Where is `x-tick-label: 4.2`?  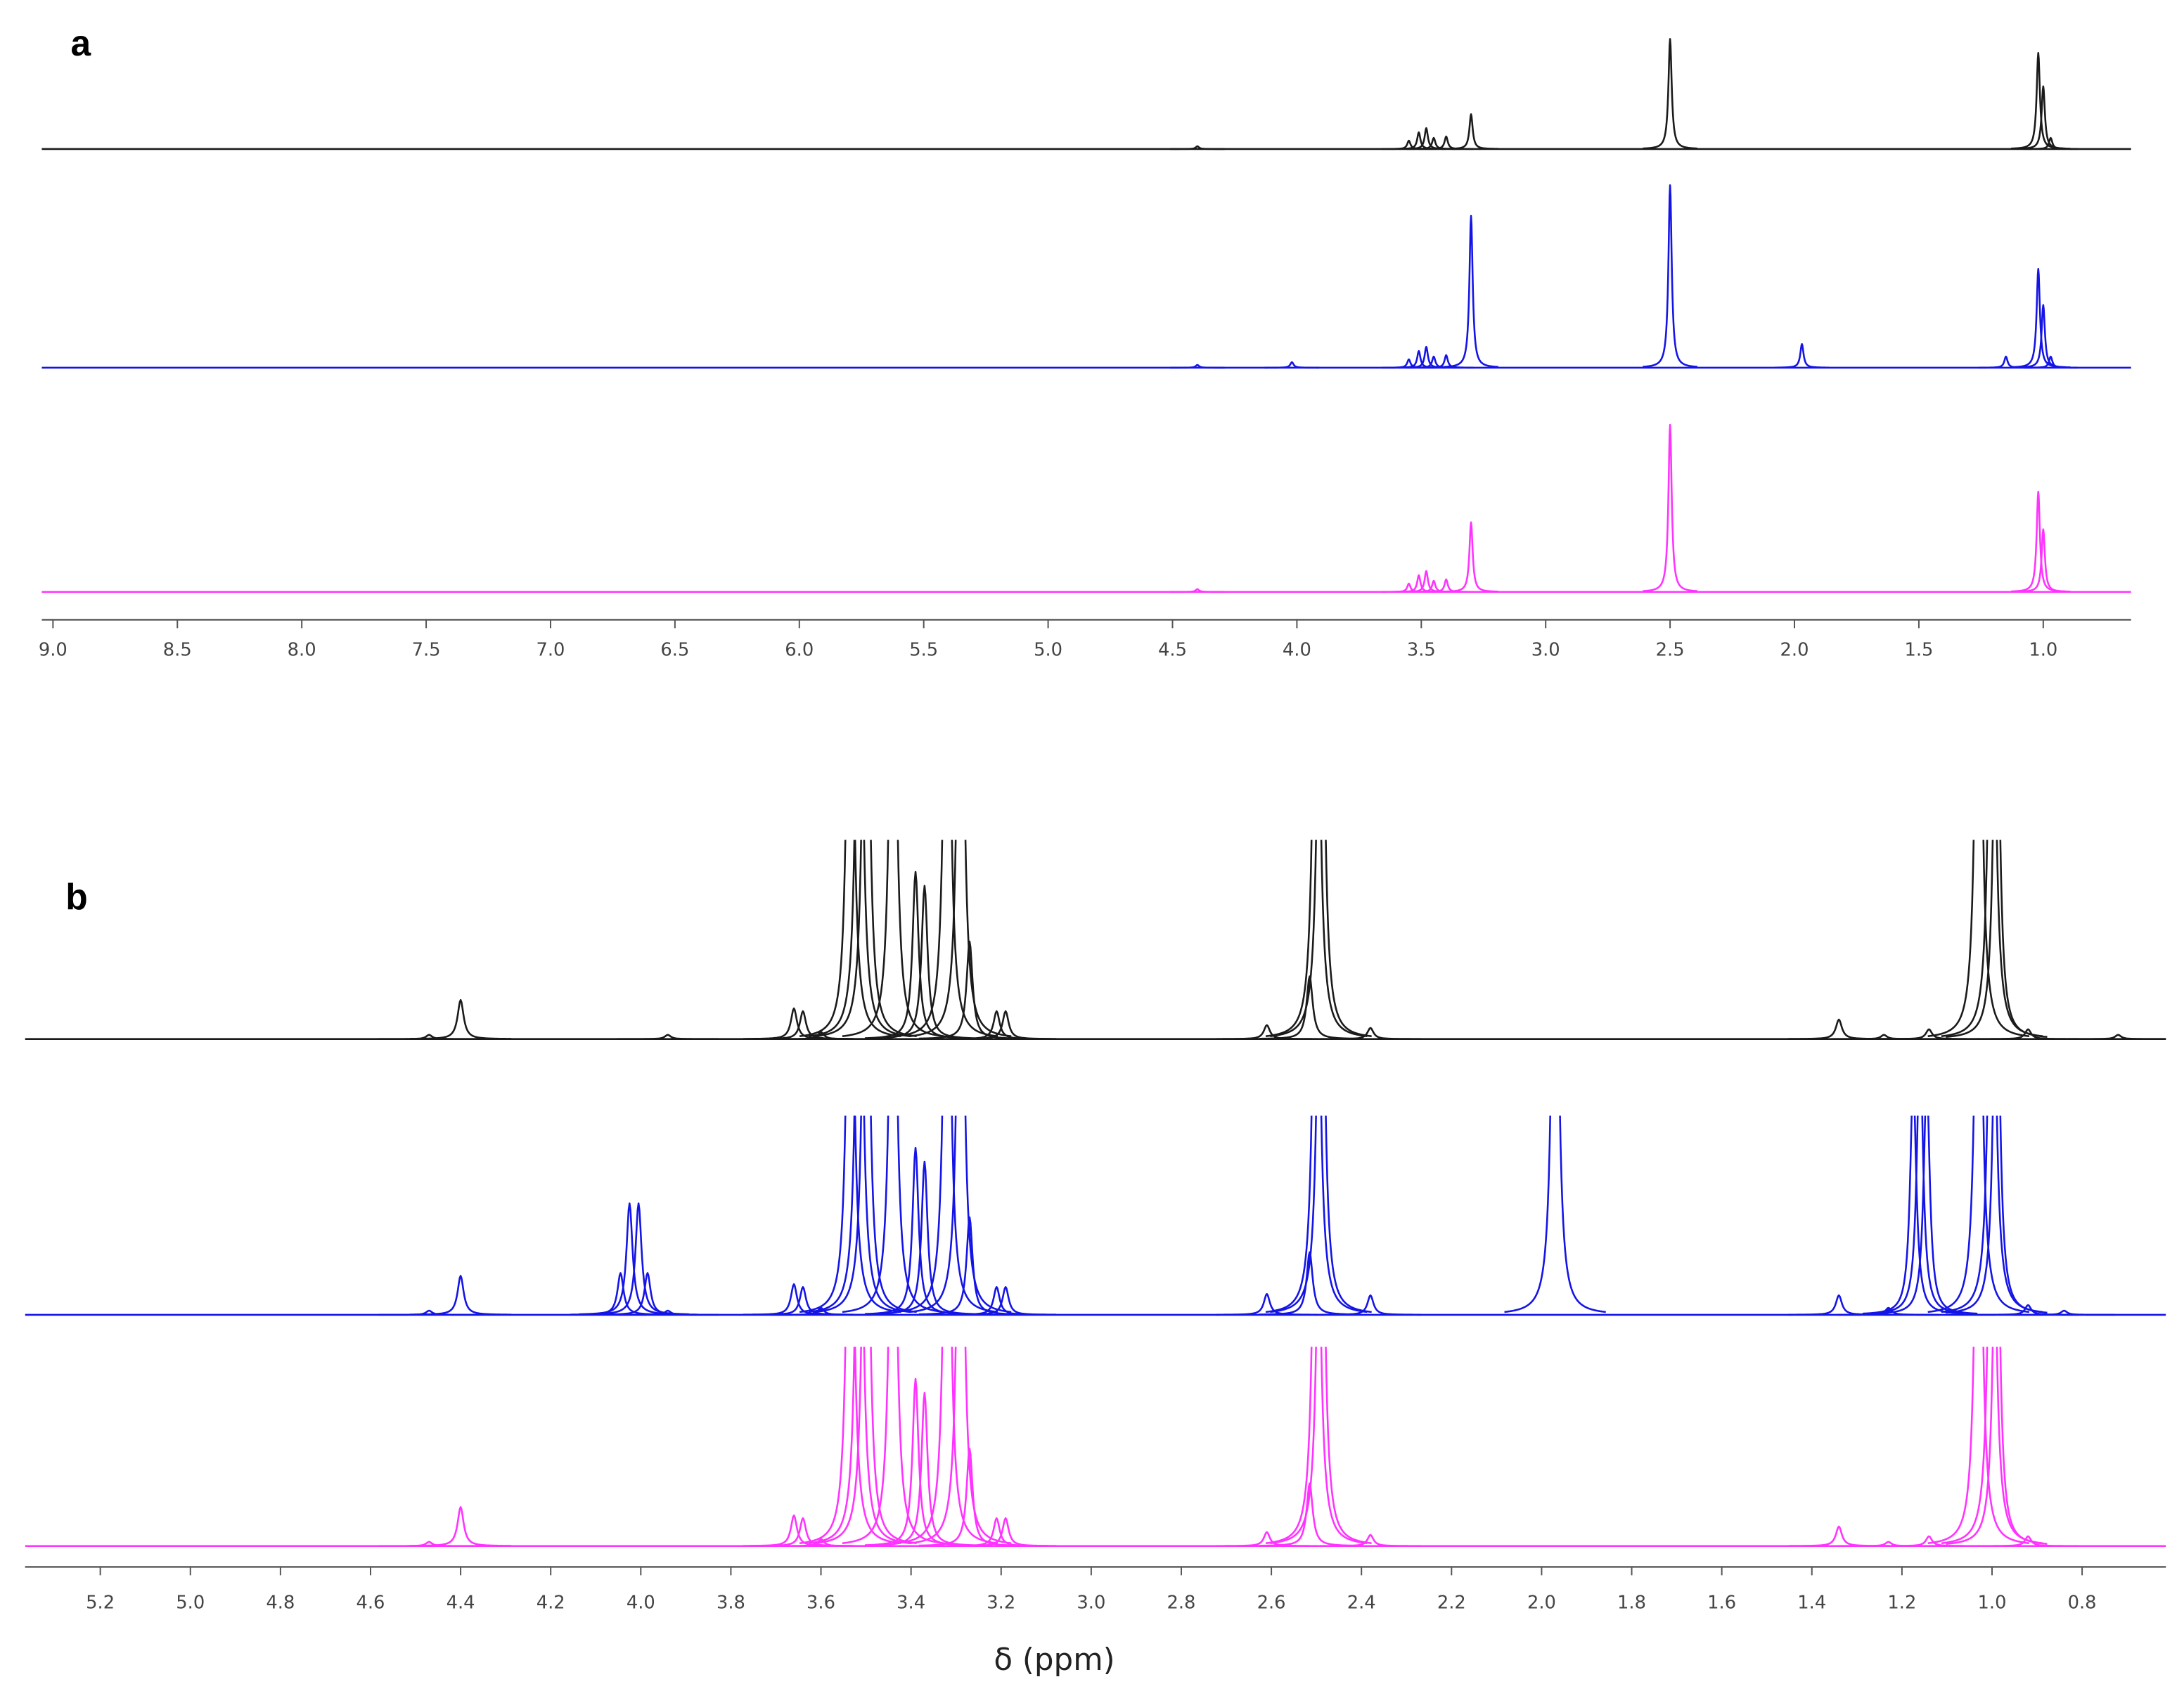 x-tick-label: 4.2 is located at coordinates (551, 1603).